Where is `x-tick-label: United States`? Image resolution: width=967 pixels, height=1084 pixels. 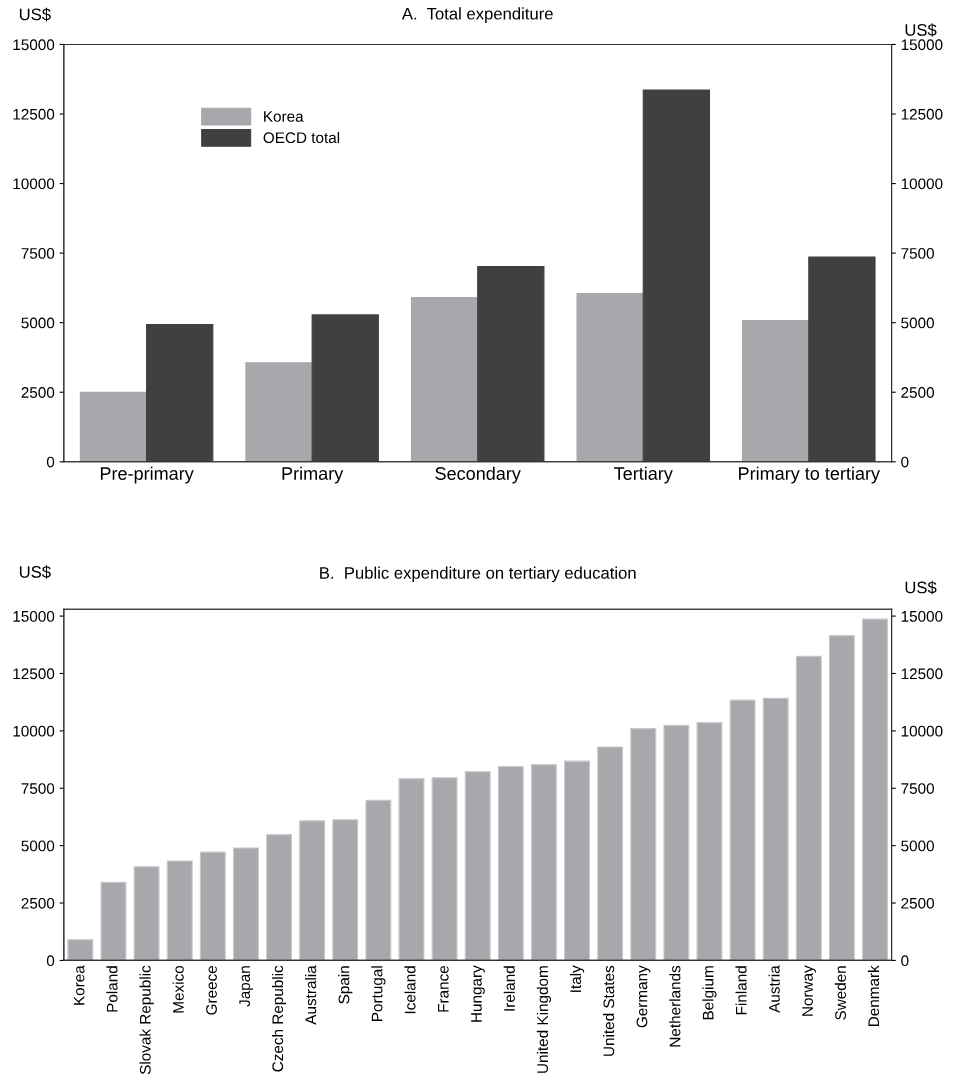 x-tick-label: United States is located at coordinates (609, 1010).